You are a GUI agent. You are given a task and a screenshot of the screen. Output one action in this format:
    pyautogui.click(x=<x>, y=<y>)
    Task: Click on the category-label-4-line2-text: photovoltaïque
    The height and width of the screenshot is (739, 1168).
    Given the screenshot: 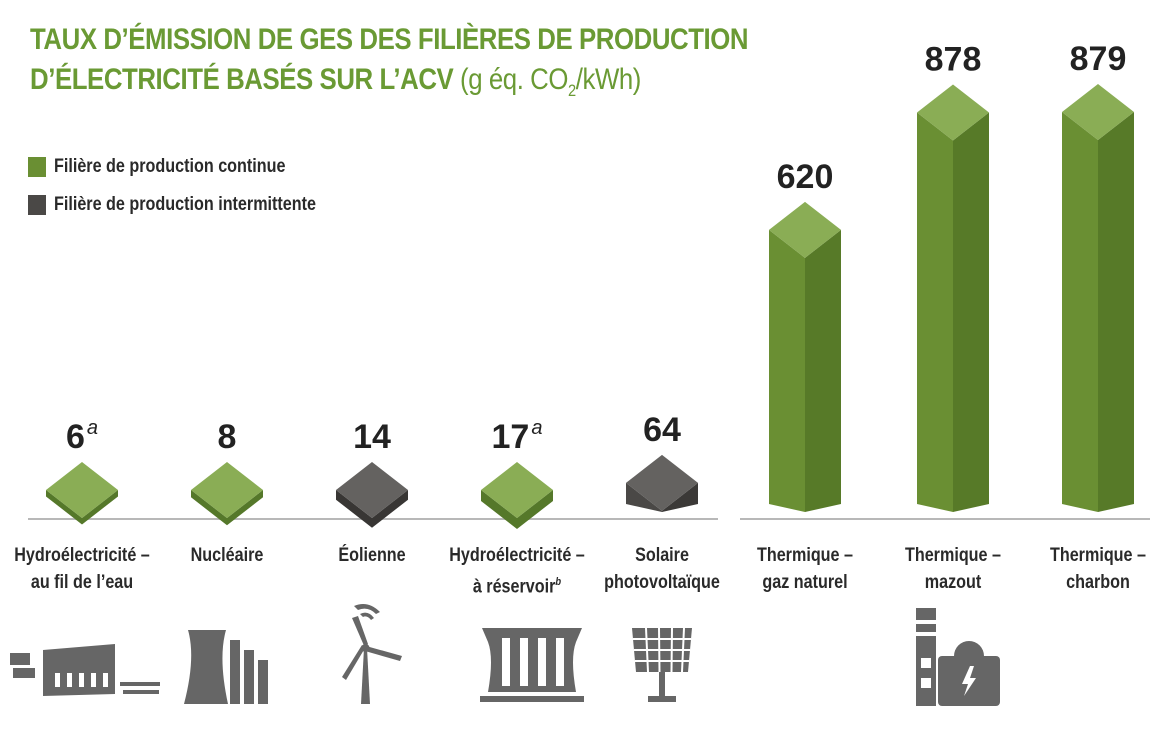 What is the action you would take?
    pyautogui.click(x=662, y=582)
    